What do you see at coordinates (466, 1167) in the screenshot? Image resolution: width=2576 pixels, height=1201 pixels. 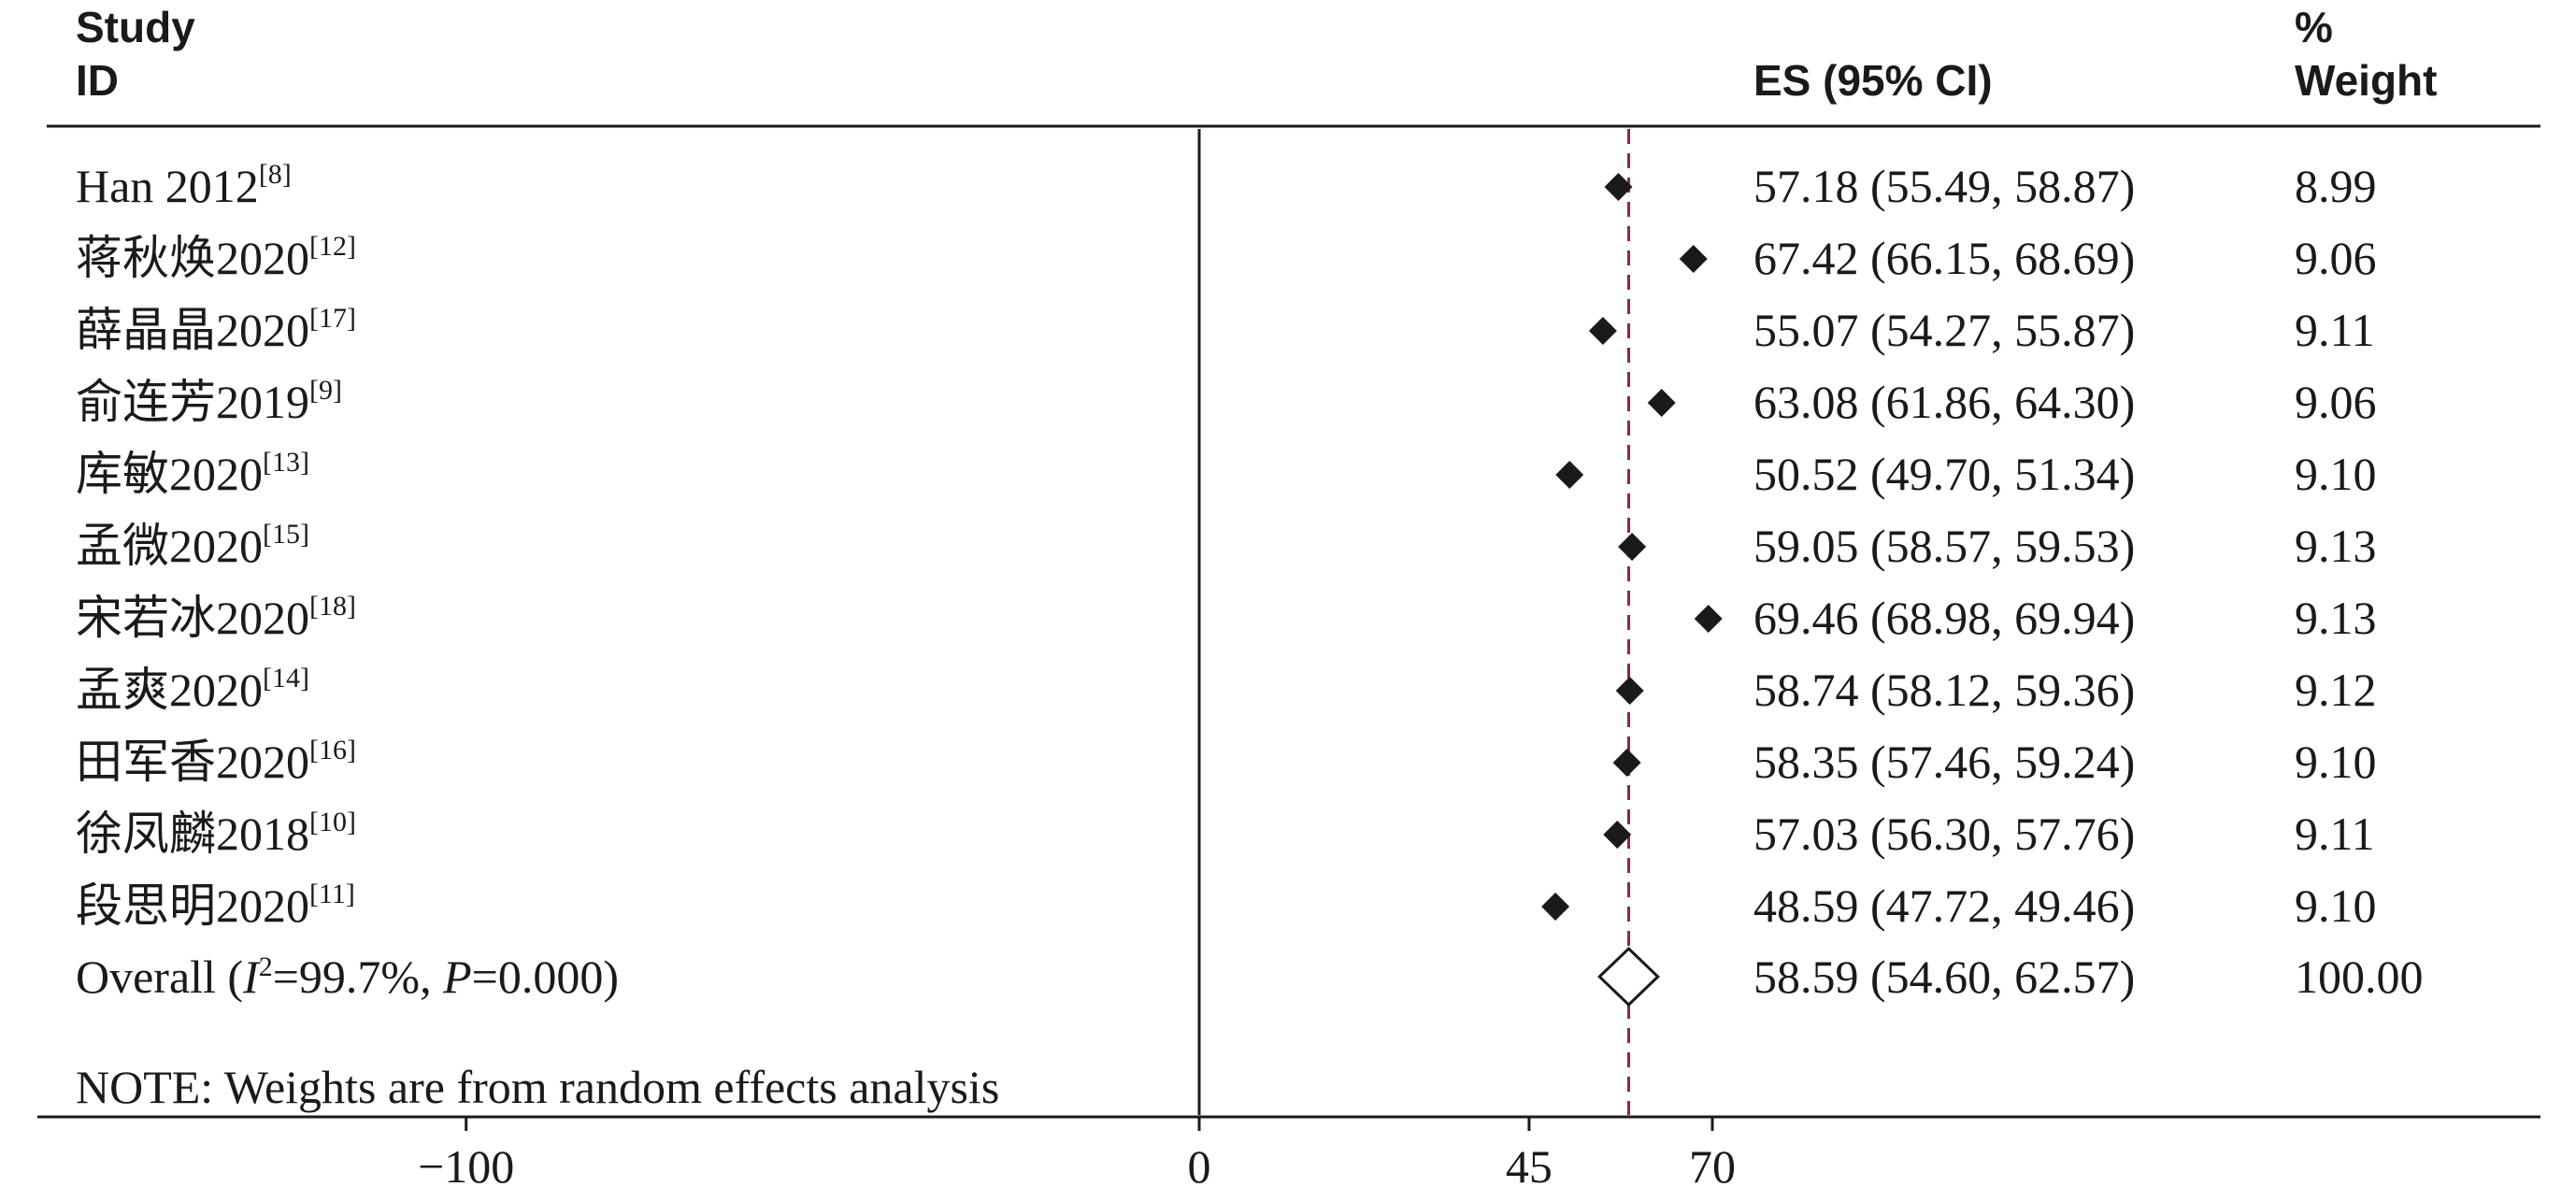 I see `x-tick-label: −100` at bounding box center [466, 1167].